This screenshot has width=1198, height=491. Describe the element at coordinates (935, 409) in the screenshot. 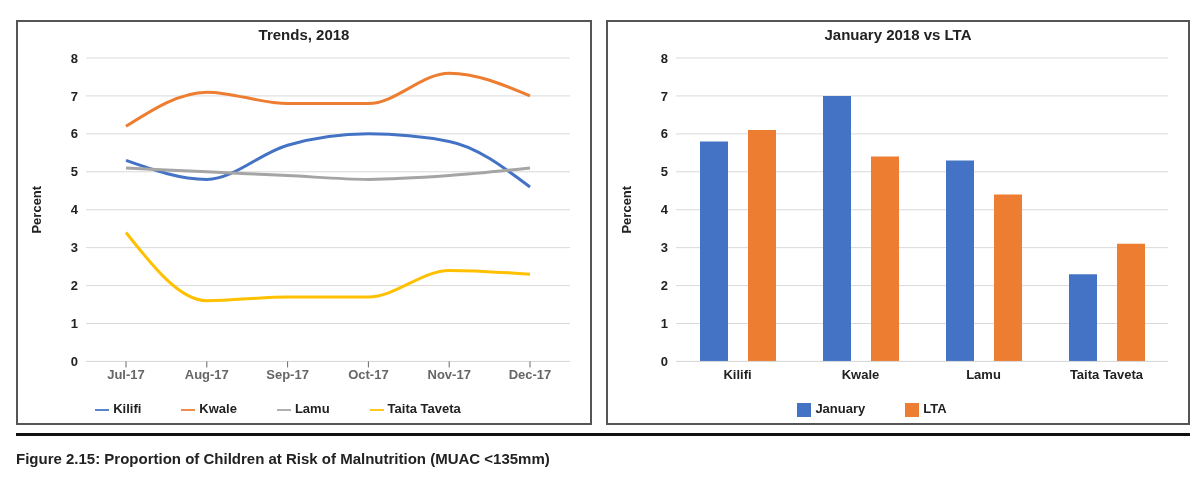

I see `legend-label: LTA` at that location.